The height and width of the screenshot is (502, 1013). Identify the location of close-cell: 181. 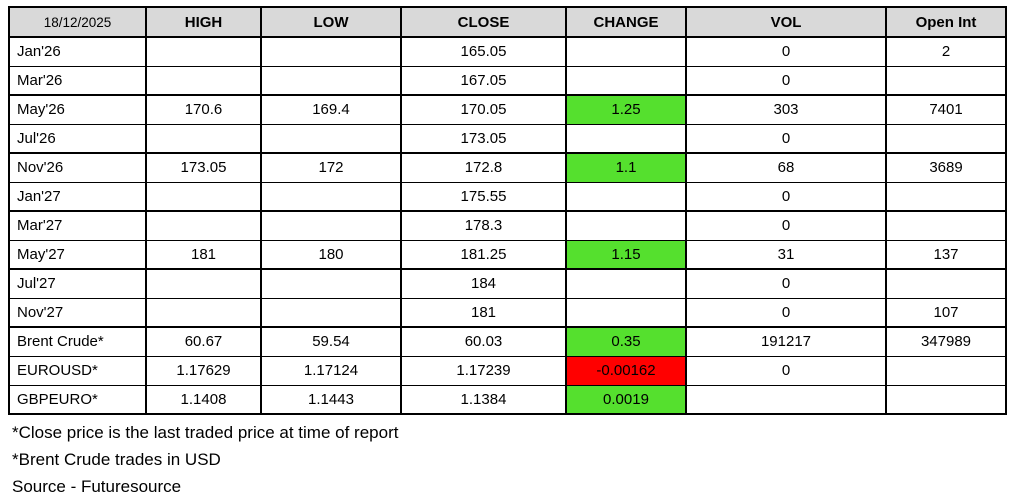
(483, 312).